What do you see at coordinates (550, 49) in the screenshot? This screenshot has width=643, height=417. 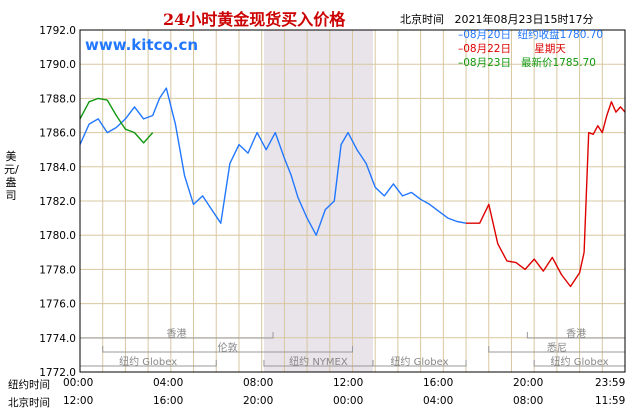 I see `legend-label: 星期天` at bounding box center [550, 49].